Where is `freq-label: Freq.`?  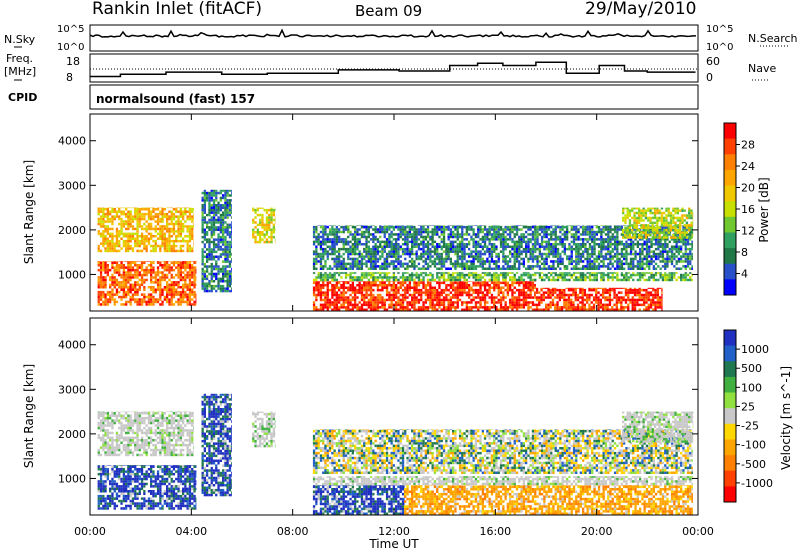
freq-label: Freq. is located at coordinates (19, 58).